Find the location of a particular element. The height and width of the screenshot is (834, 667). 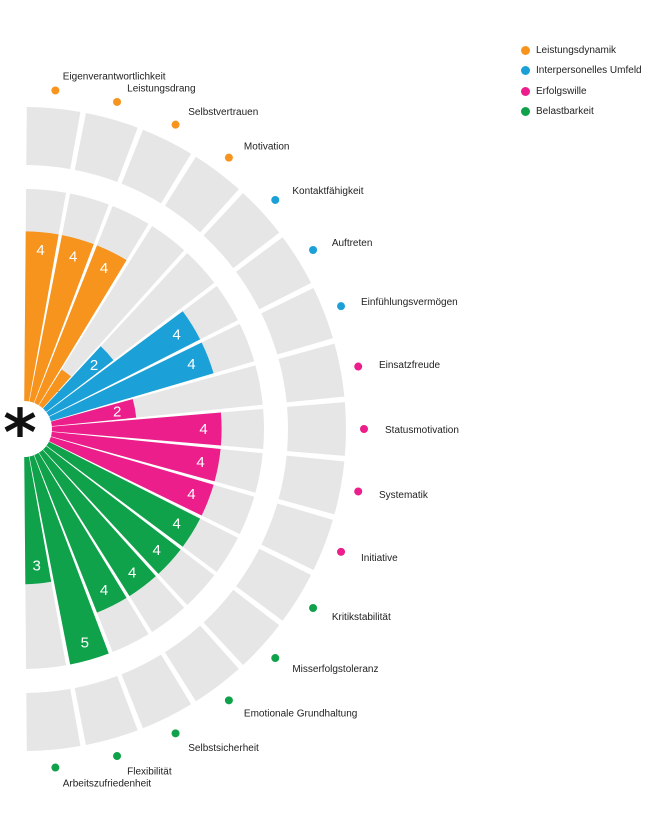

category-label: Statusmotivation is located at coordinates (422, 430).